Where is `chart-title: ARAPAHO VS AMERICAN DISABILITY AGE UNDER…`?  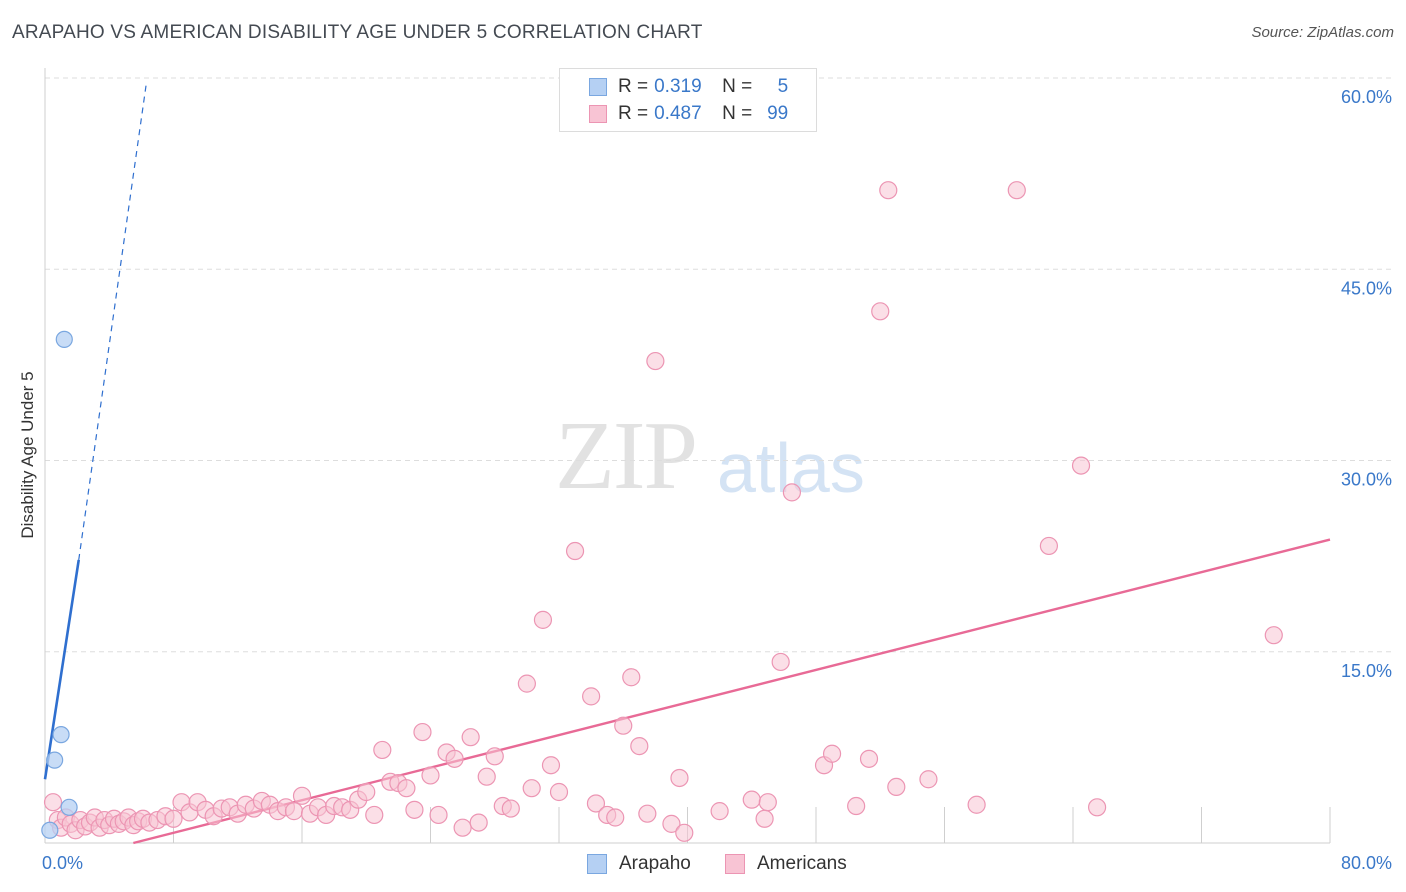 chart-title: ARAPAHO VS AMERICAN DISABILITY AGE UNDER… is located at coordinates (357, 32).